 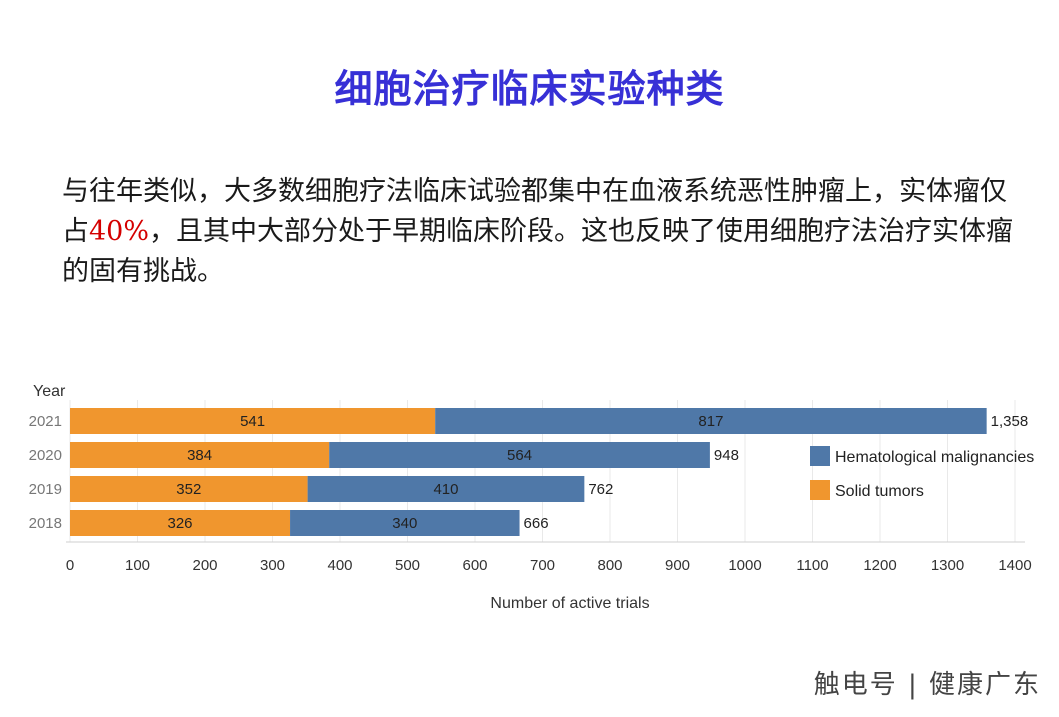 I want to click on x-tick-label-100: 100, so click(x=137, y=565).